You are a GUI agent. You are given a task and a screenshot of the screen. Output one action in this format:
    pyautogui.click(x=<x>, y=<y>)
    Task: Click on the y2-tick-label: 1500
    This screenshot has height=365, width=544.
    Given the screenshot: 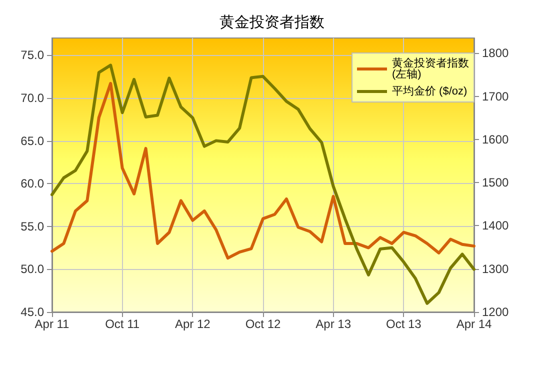 What is the action you would take?
    pyautogui.click(x=496, y=183)
    